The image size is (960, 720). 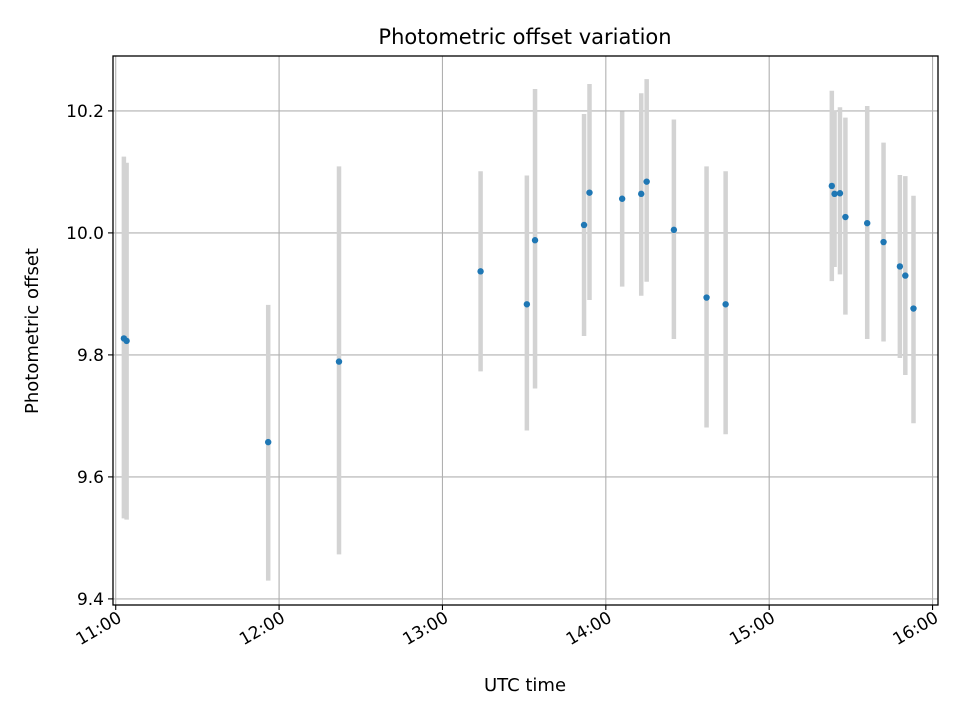 I want to click on y-tick-label: 9.6, so click(x=90, y=478).